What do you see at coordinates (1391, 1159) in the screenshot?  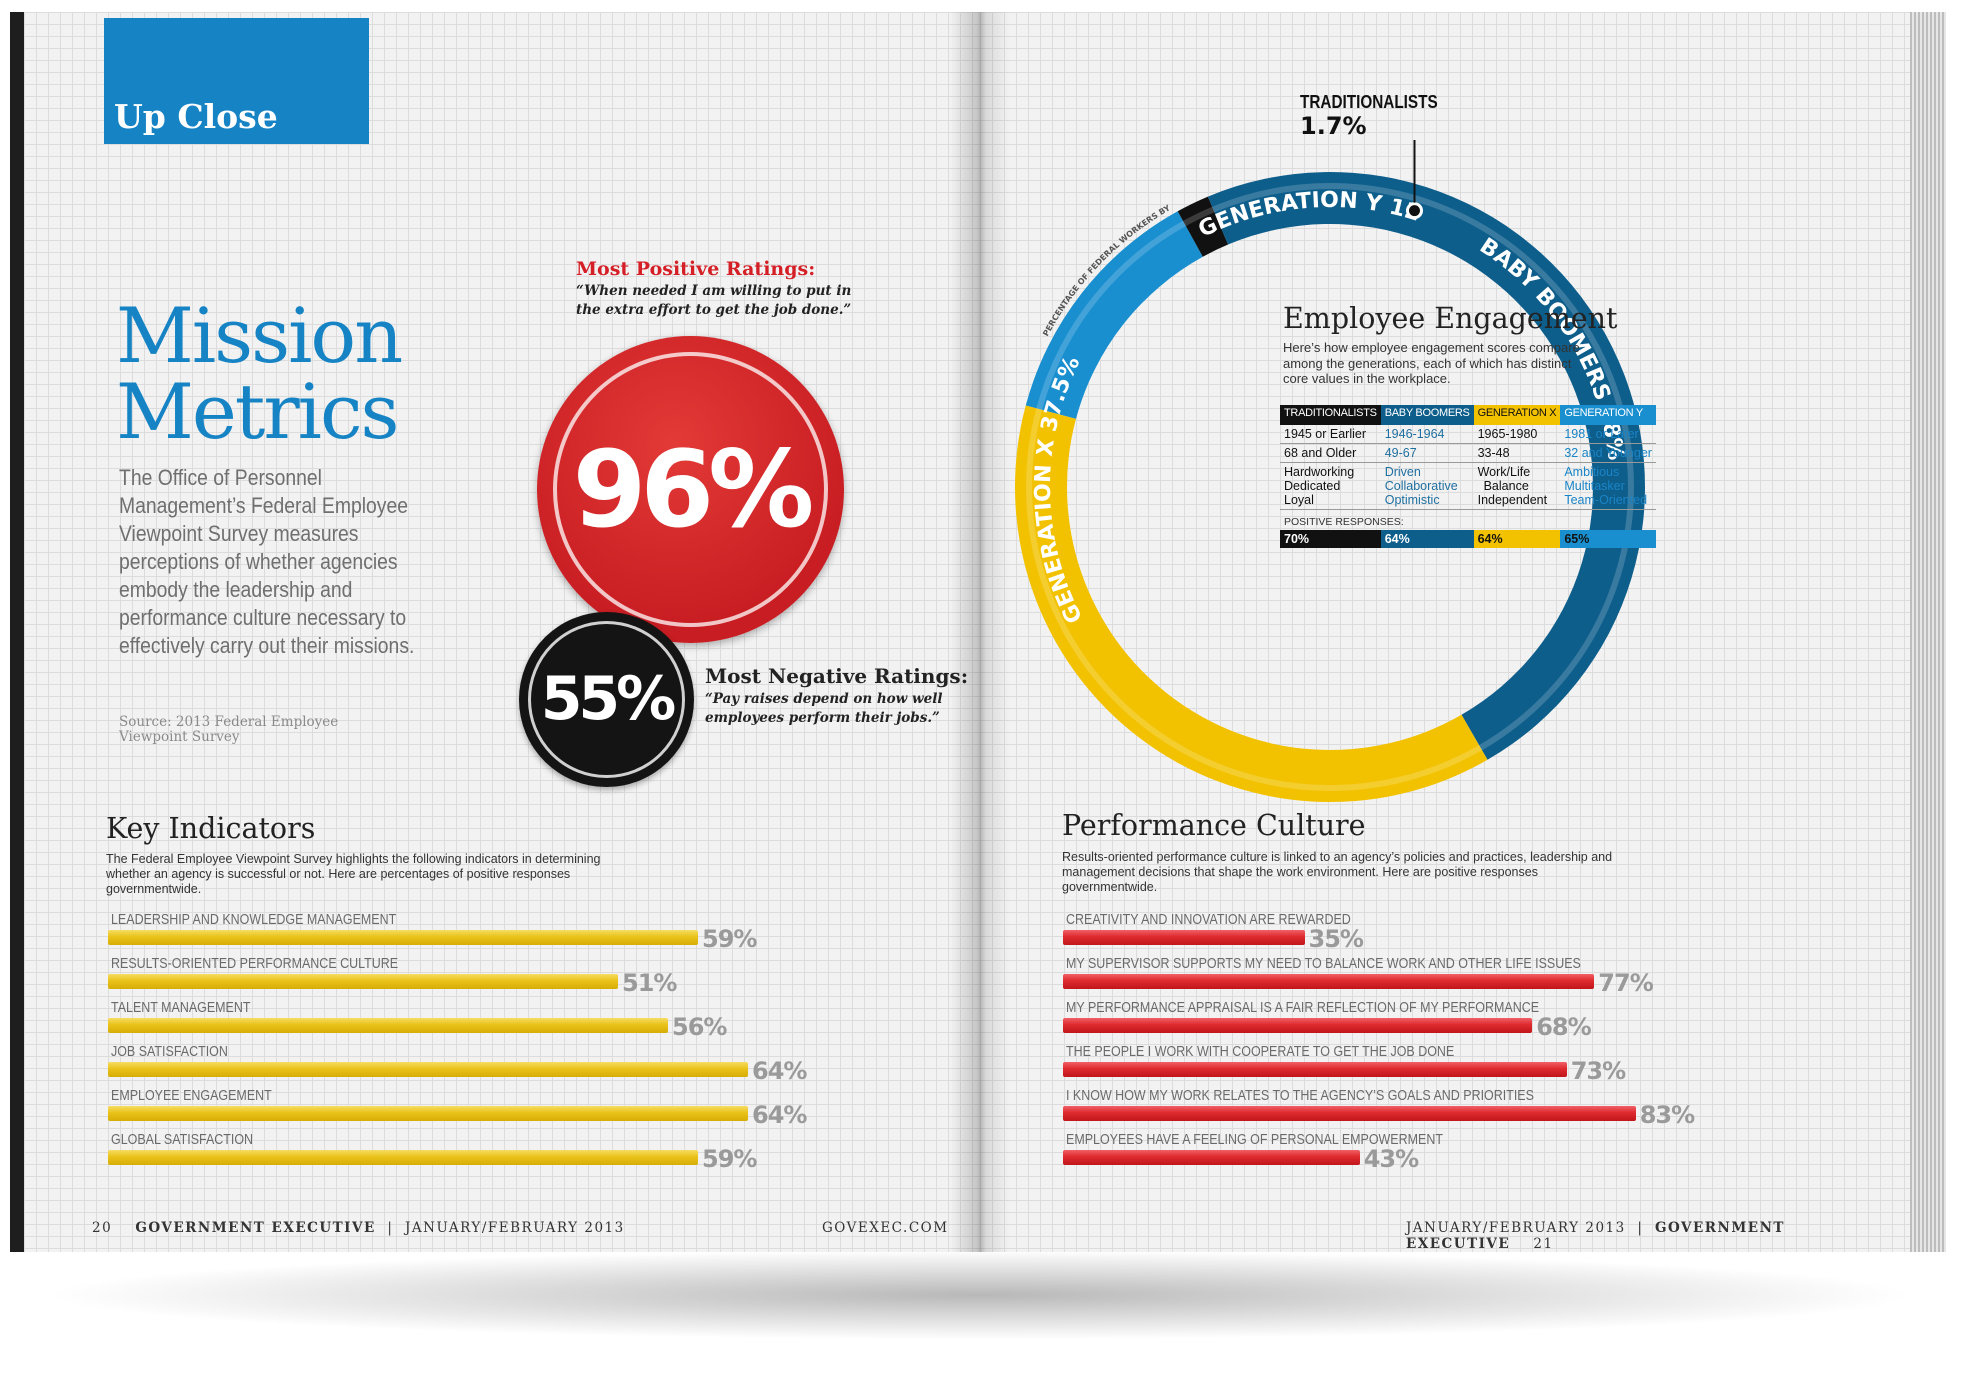 I see `bar-value: 43%` at bounding box center [1391, 1159].